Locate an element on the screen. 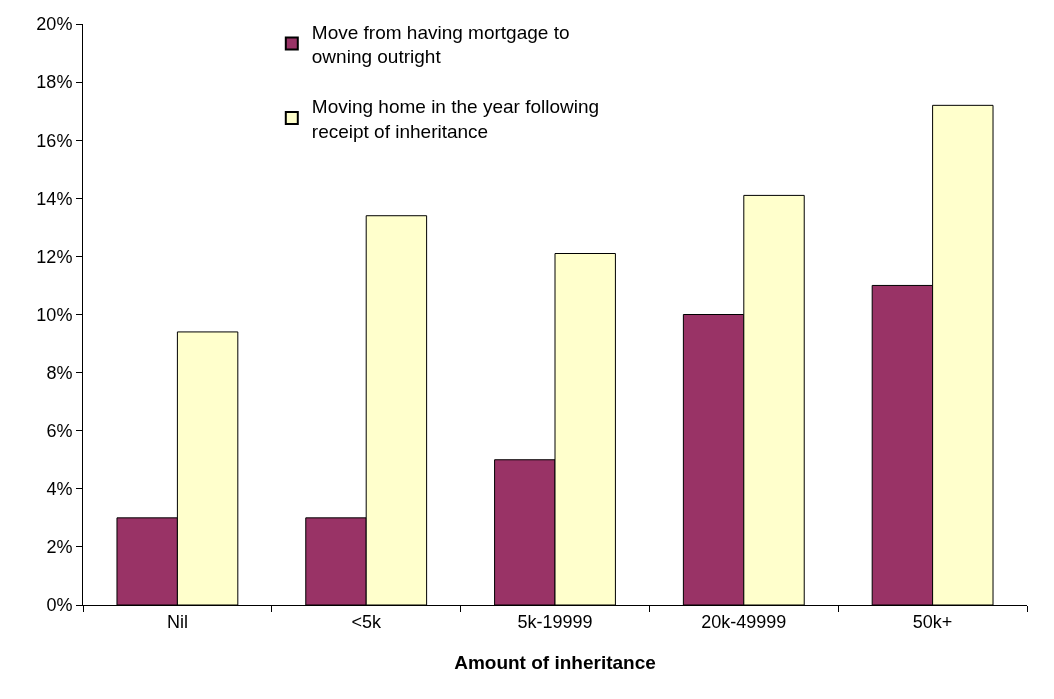 Image resolution: width=1054 pixels, height=699 pixels. y-tick-label: 8% is located at coordinates (59, 372).